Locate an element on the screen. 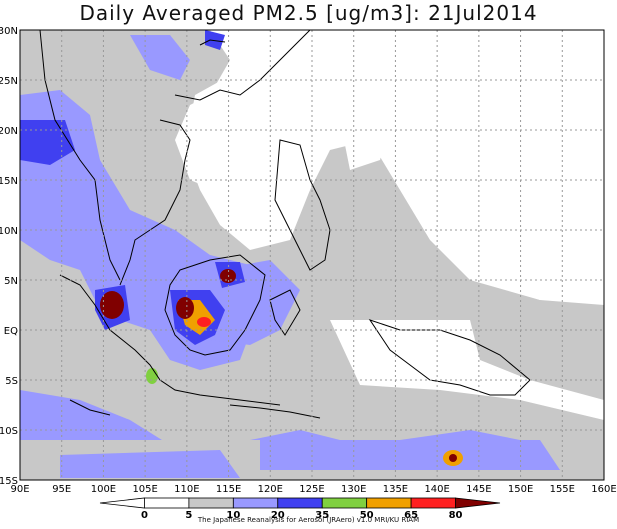  lon-tick-label: 145E is located at coordinates (478, 489).